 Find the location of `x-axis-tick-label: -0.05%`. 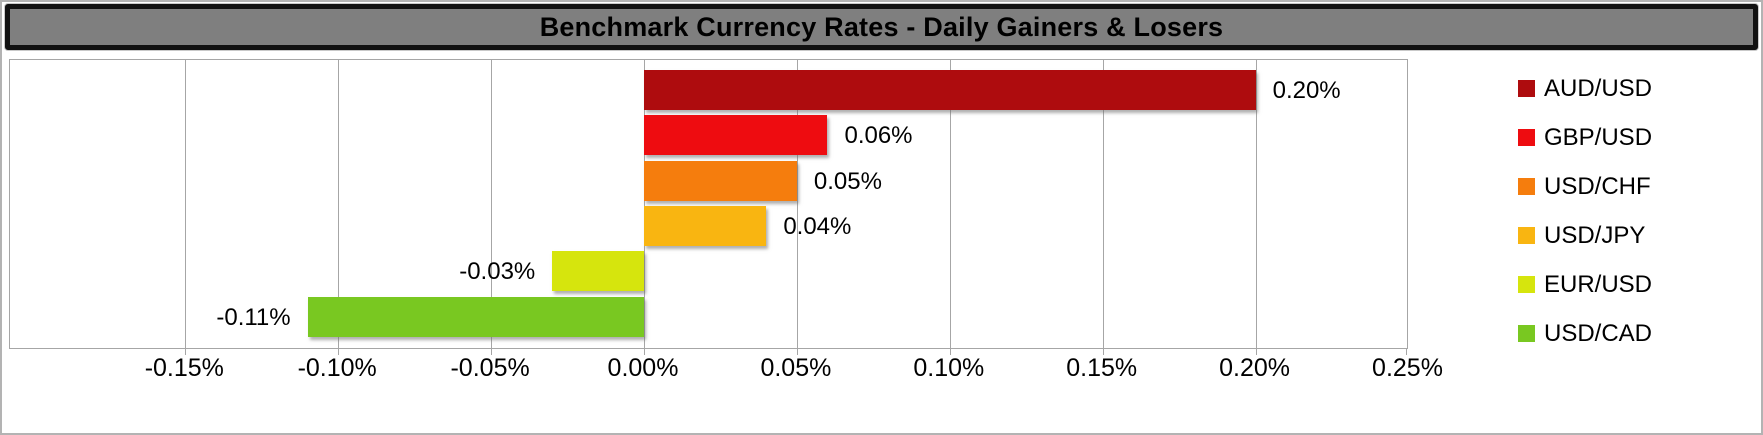

x-axis-tick-label: -0.05% is located at coordinates (490, 368).